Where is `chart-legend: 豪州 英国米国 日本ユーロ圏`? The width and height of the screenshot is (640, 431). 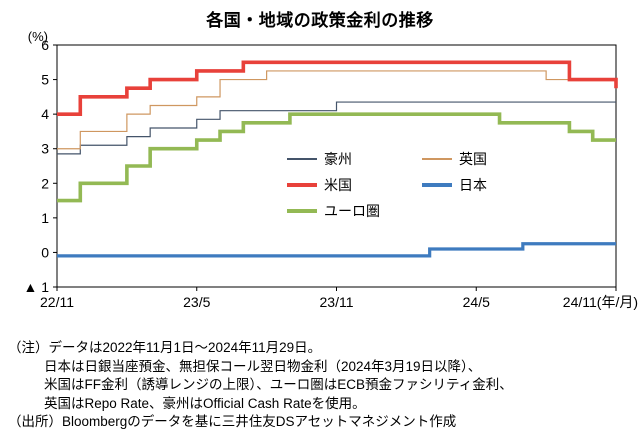
chart-legend: 豪州 英国米国 日本ユーロ圏 is located at coordinates (387, 185).